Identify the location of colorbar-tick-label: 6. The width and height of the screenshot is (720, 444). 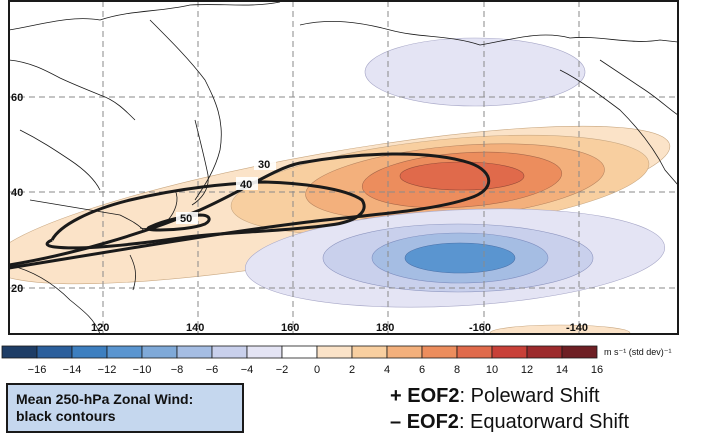
(422, 370).